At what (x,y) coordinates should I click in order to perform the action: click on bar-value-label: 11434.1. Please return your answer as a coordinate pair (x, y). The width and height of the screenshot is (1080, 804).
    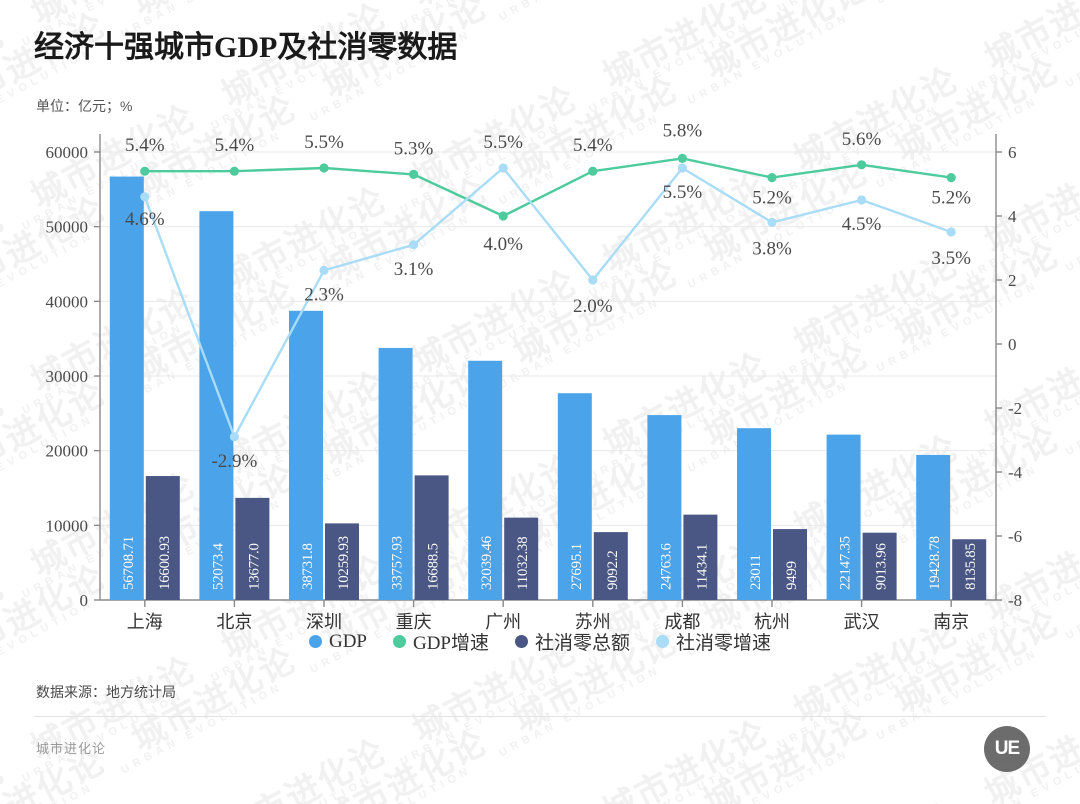
    Looking at the image, I should click on (702, 567).